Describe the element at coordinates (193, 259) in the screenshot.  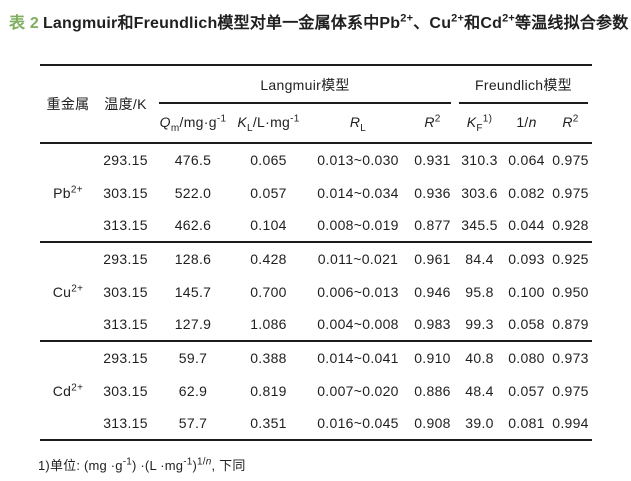
I see `qm-cell: 128.6` at that location.